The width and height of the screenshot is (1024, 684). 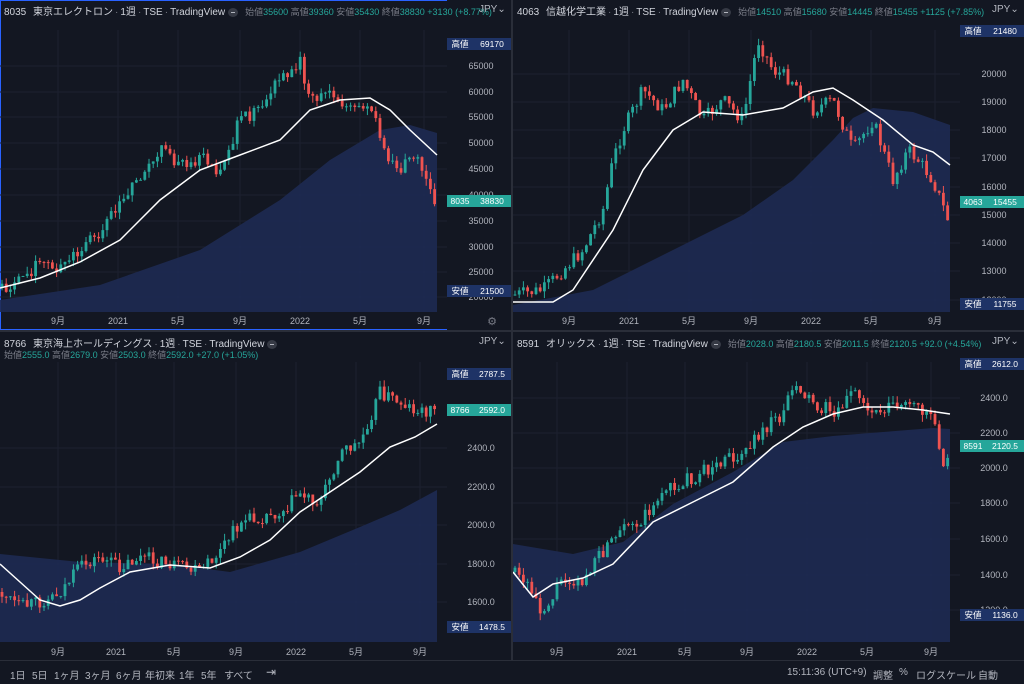 I want to click on last-price-tag: 8035 38830, so click(x=479, y=201).